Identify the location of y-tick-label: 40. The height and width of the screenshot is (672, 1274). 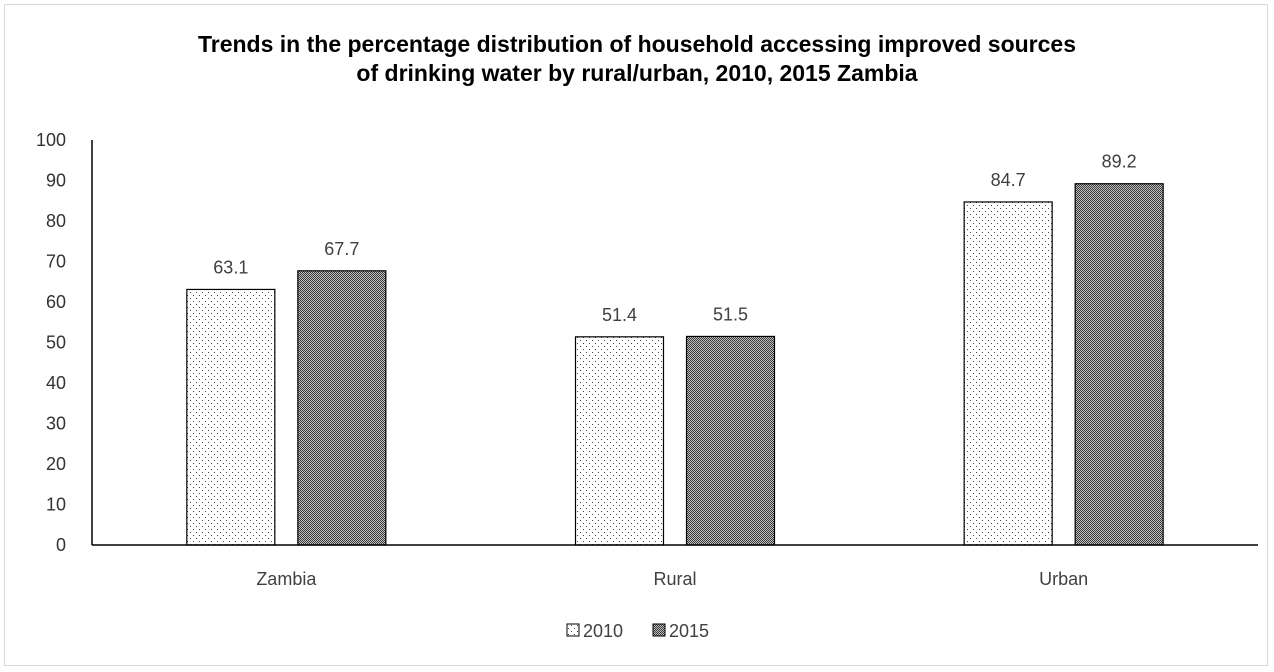
(56, 383).